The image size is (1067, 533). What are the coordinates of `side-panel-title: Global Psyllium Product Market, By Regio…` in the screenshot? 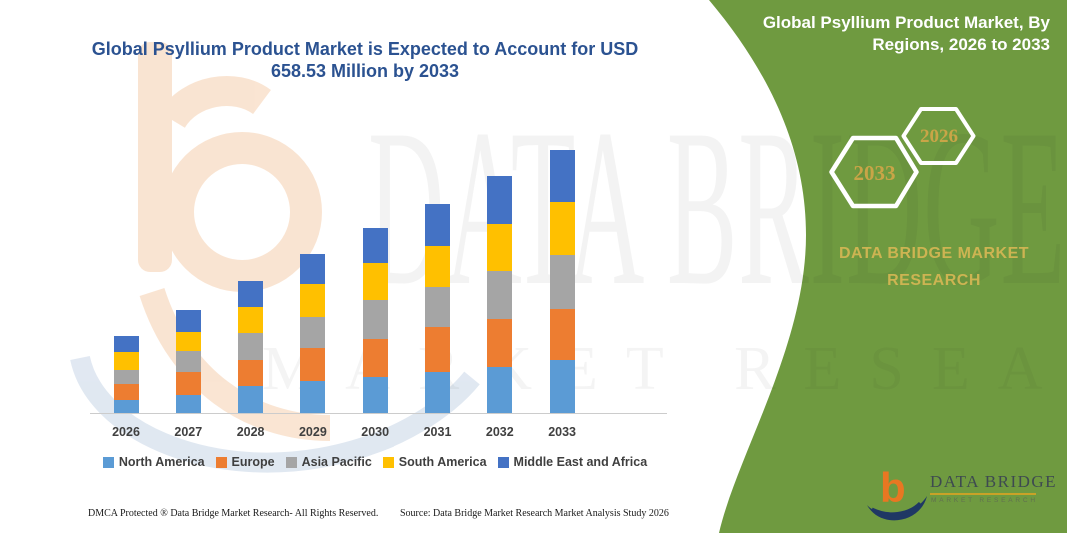 It's located at (875, 34).